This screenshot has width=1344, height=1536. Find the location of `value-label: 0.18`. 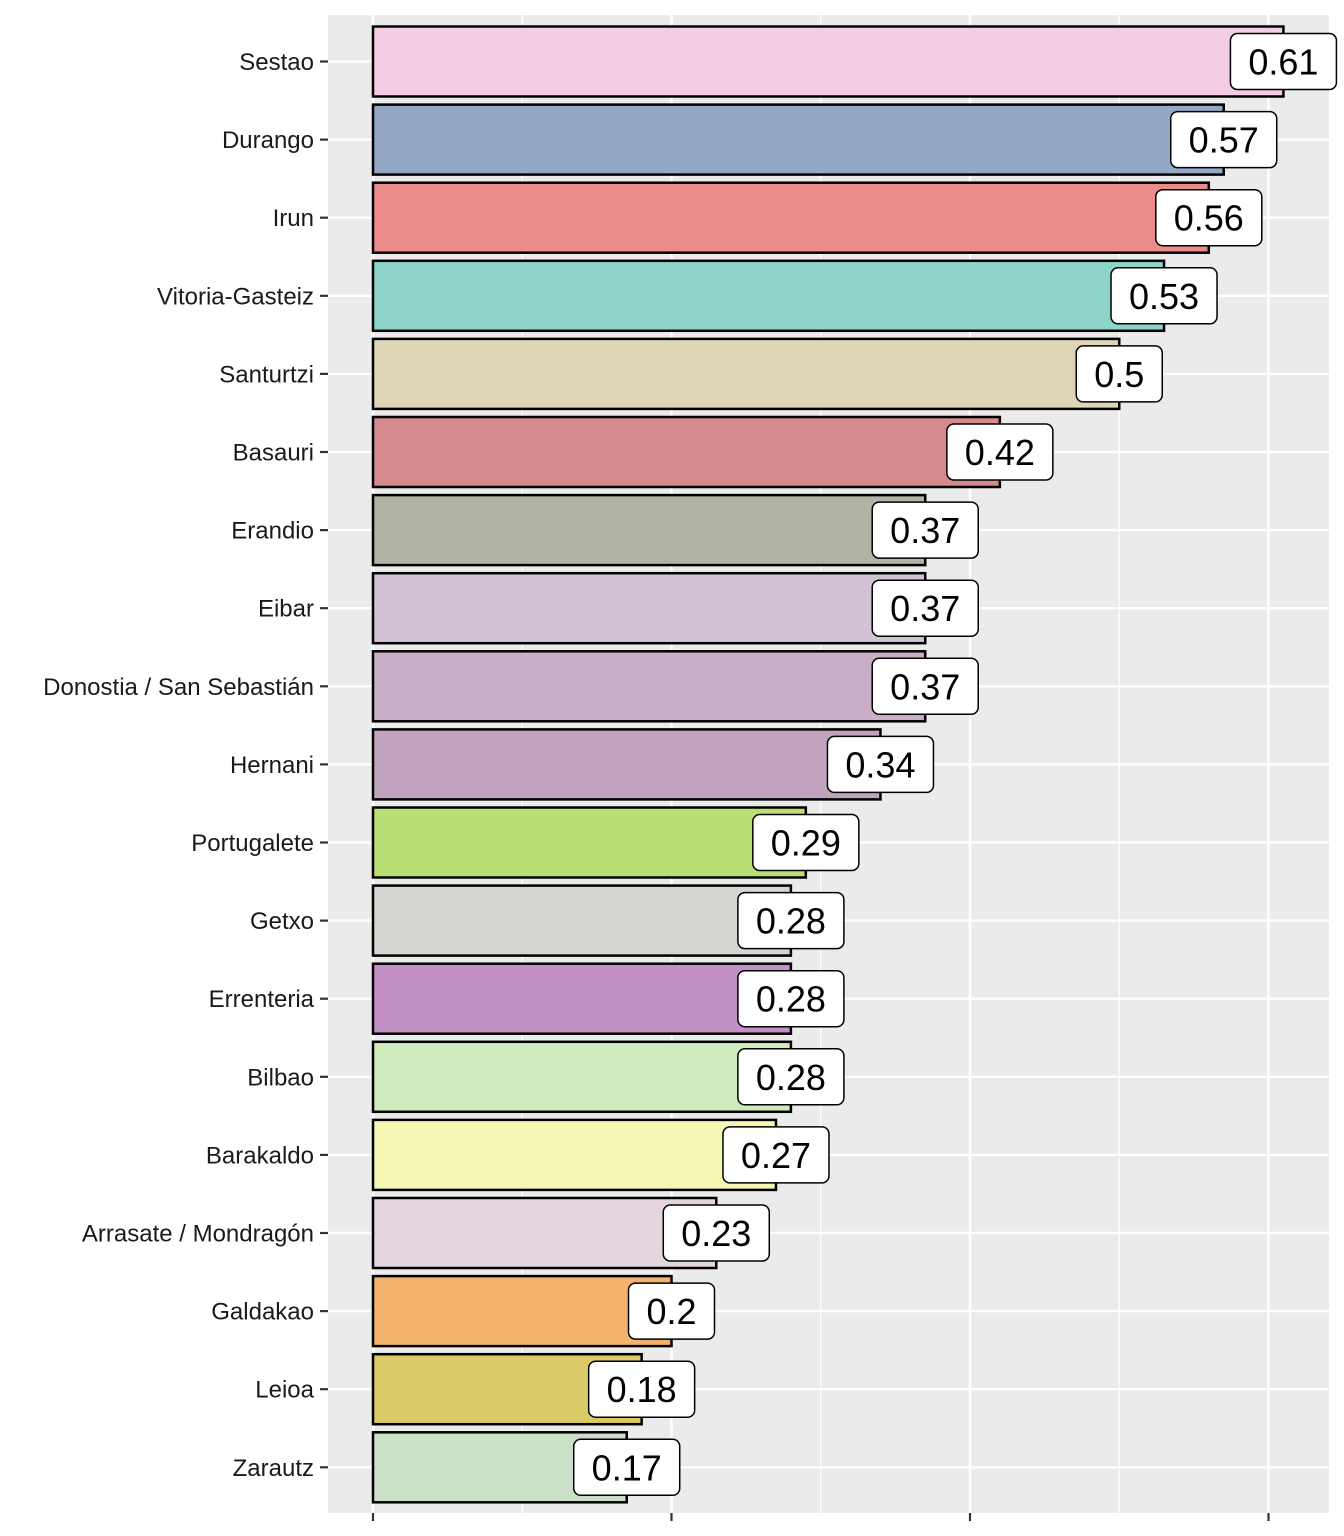

value-label: 0.18 is located at coordinates (642, 1389).